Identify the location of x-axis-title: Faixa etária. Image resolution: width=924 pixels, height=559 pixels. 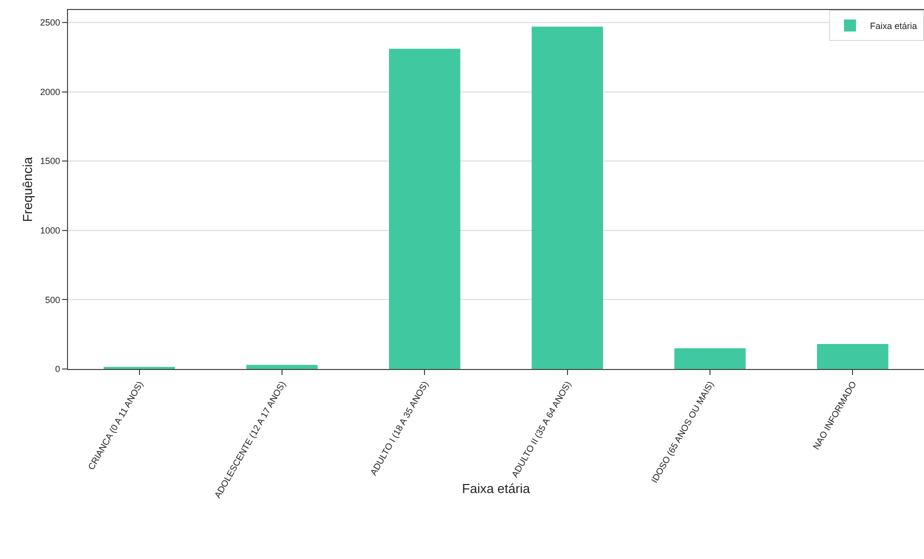
(496, 488).